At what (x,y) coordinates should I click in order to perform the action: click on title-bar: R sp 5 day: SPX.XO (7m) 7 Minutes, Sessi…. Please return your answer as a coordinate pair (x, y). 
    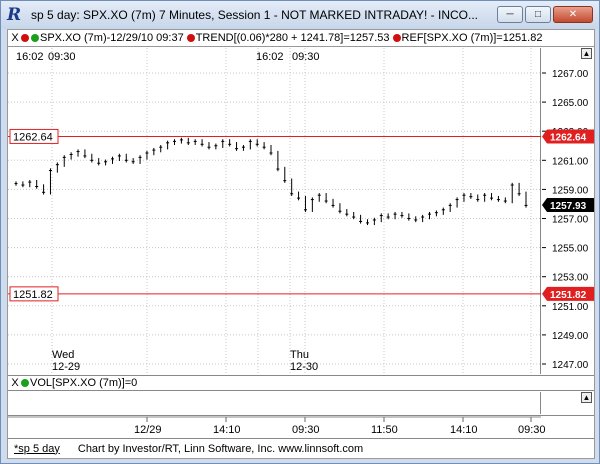
    Looking at the image, I should click on (300, 15).